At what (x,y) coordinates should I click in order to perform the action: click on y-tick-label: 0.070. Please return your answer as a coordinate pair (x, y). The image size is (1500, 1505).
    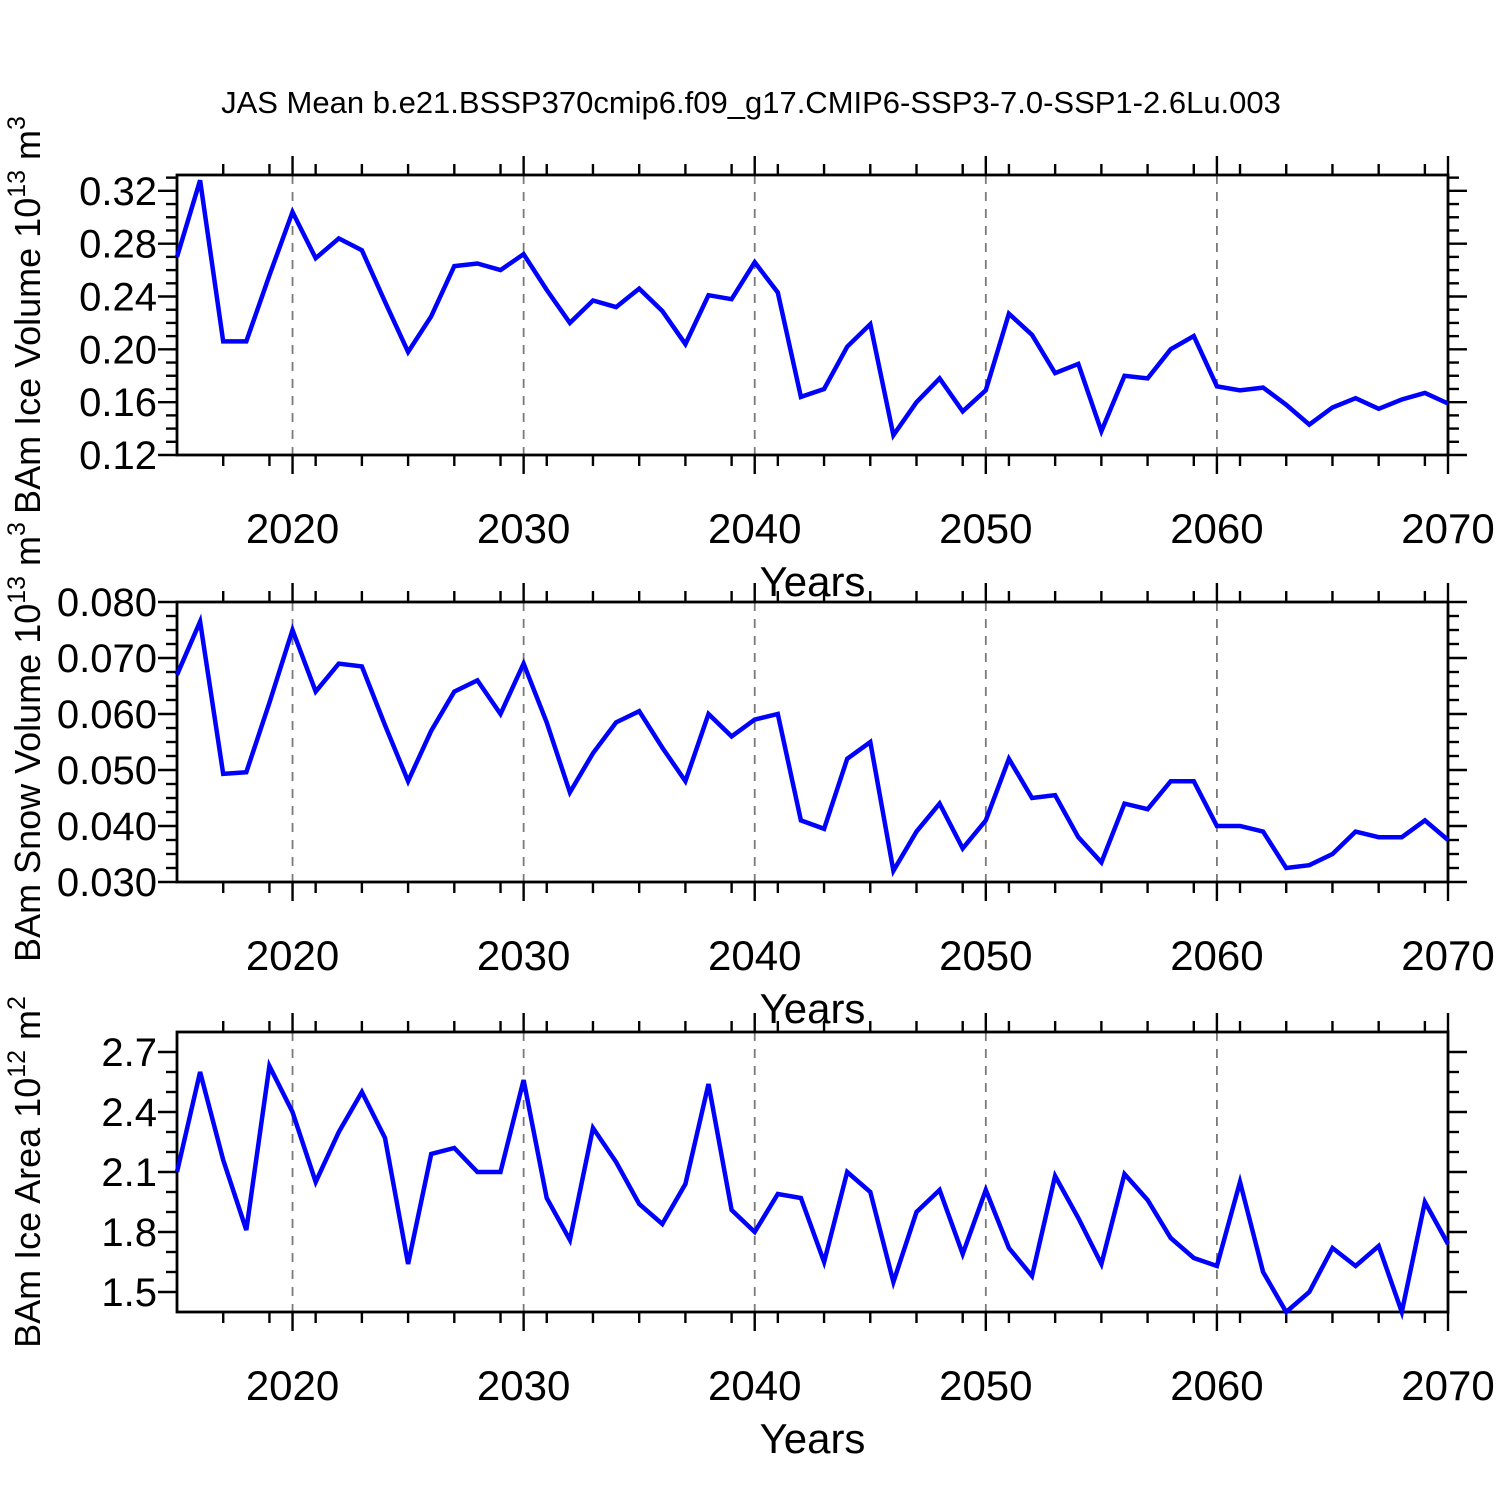
    Looking at the image, I should click on (107, 659).